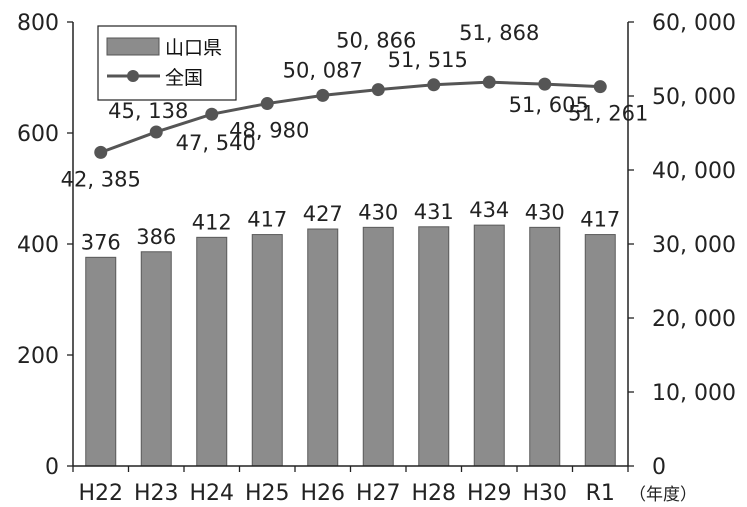  What do you see at coordinates (267, 493) in the screenshot?
I see `x-tick-label: H25` at bounding box center [267, 493].